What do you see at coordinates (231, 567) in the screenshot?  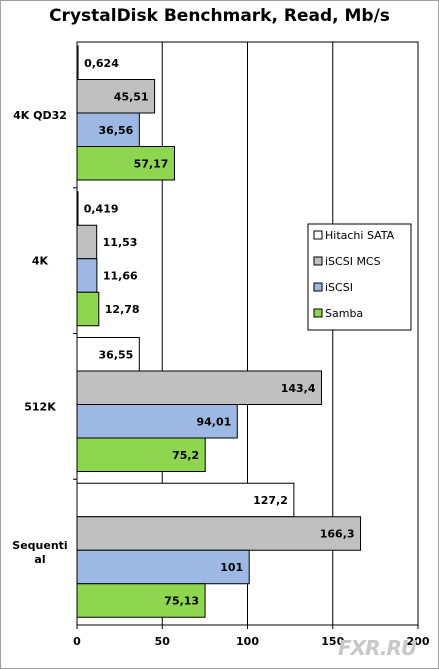 I see `data-label-3-2: 101` at bounding box center [231, 567].